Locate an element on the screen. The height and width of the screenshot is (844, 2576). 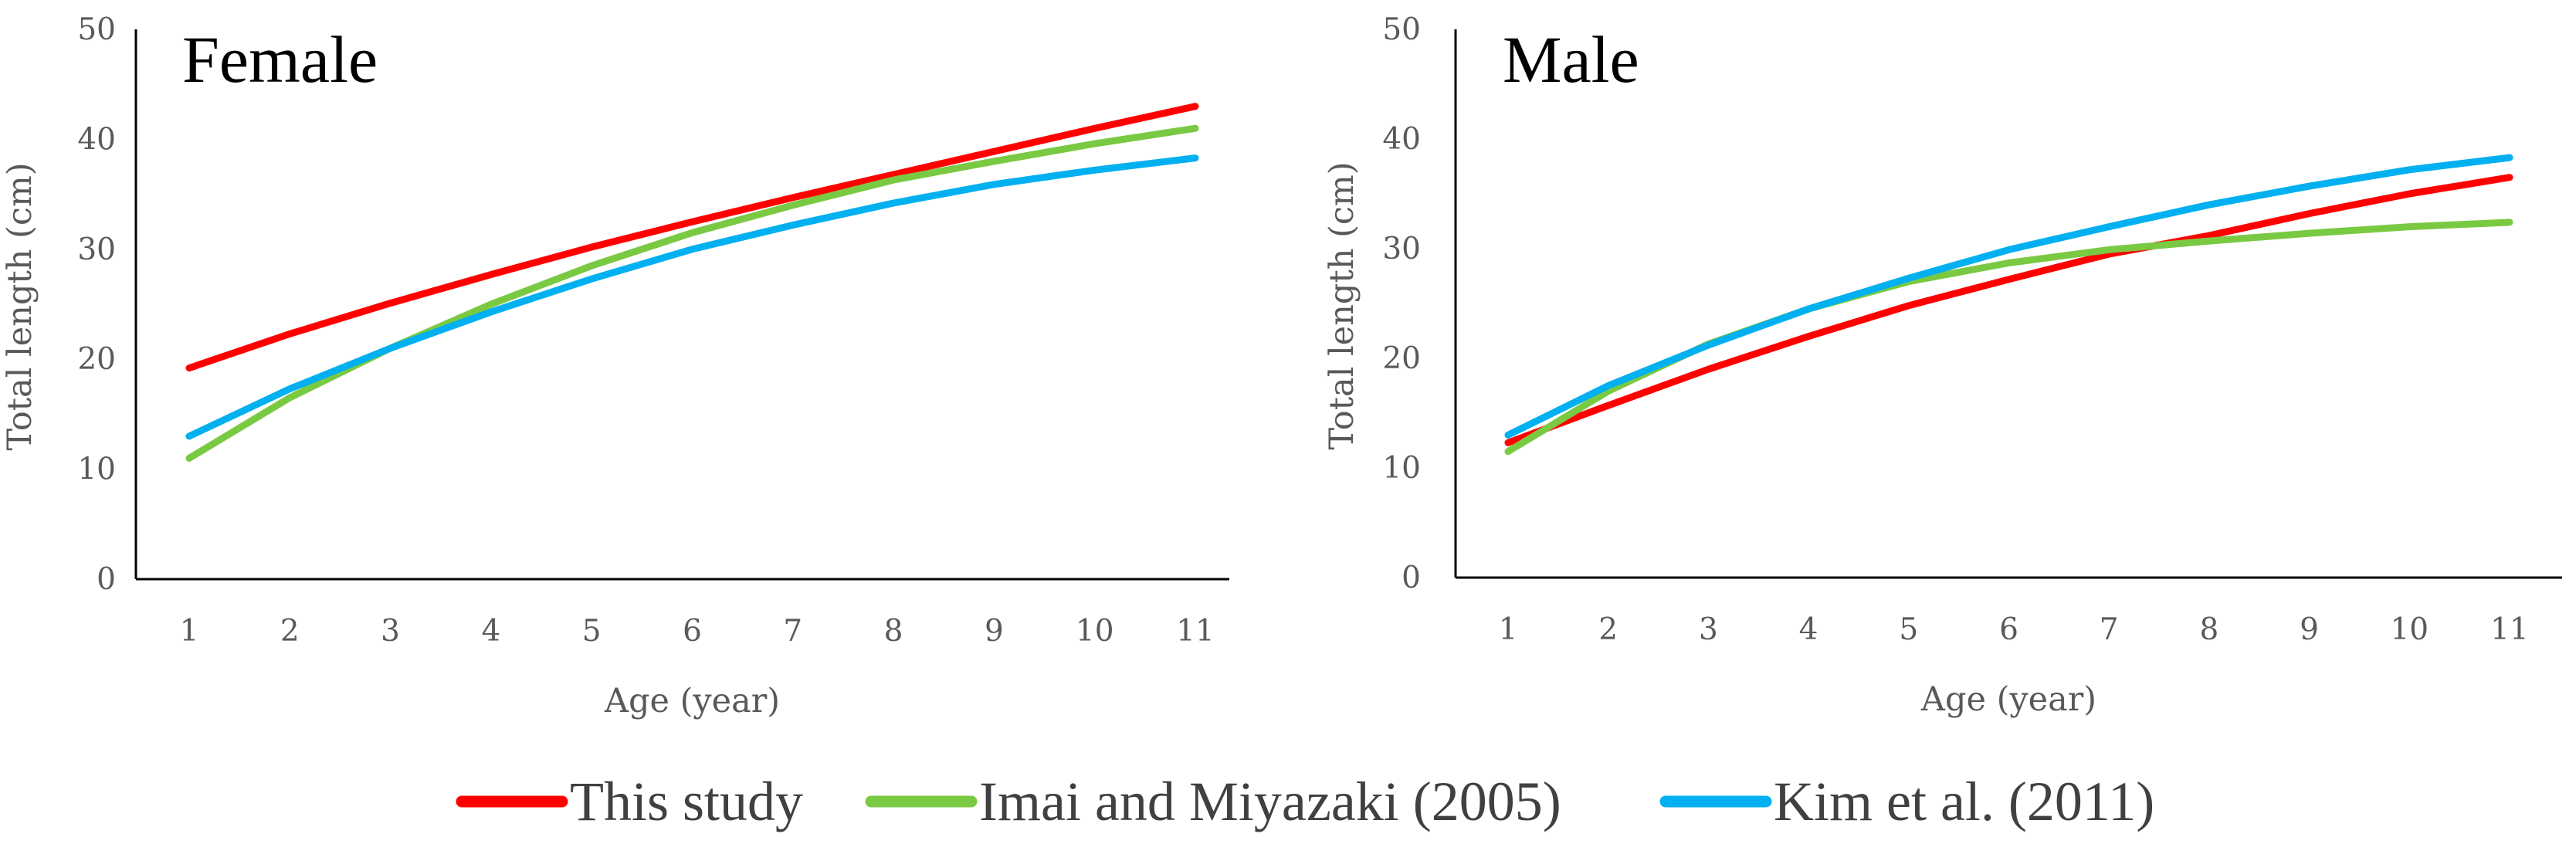
male-series-line-this-study is located at coordinates (2008, 310).